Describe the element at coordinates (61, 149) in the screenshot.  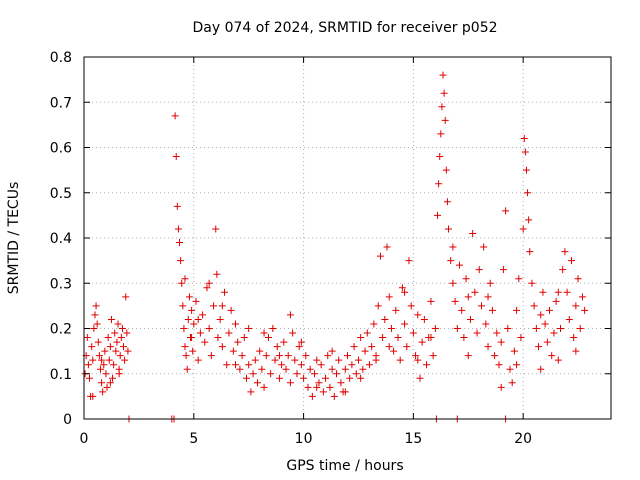
I see `y-tick-label: 0.6` at that location.